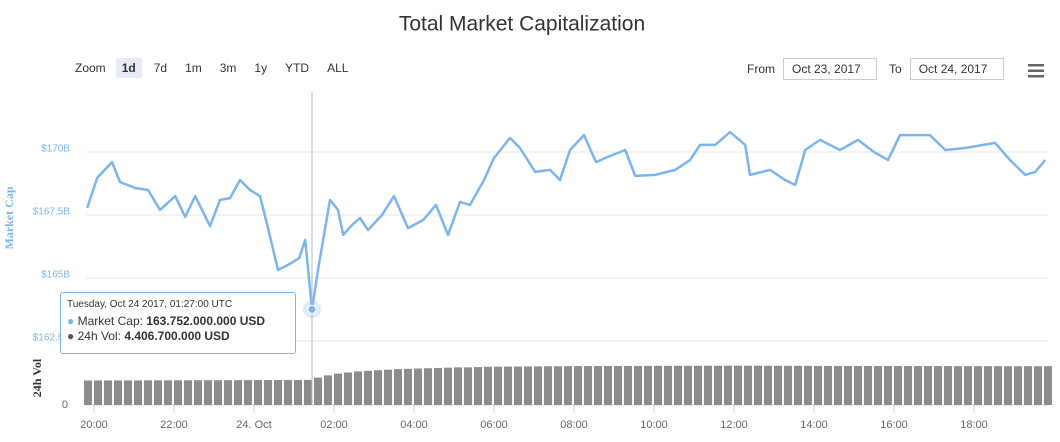 The width and height of the screenshot is (1060, 442). Describe the element at coordinates (110, 321) in the screenshot. I see `tooltip-label: Market Cap:` at that location.